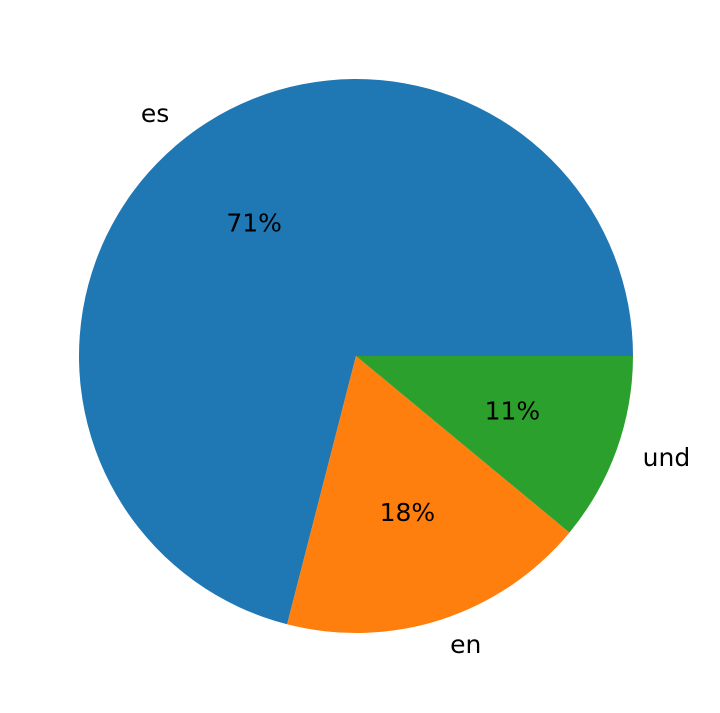 This screenshot has height=713, width=720. I want to click on pct-label: 18%, so click(408, 512).